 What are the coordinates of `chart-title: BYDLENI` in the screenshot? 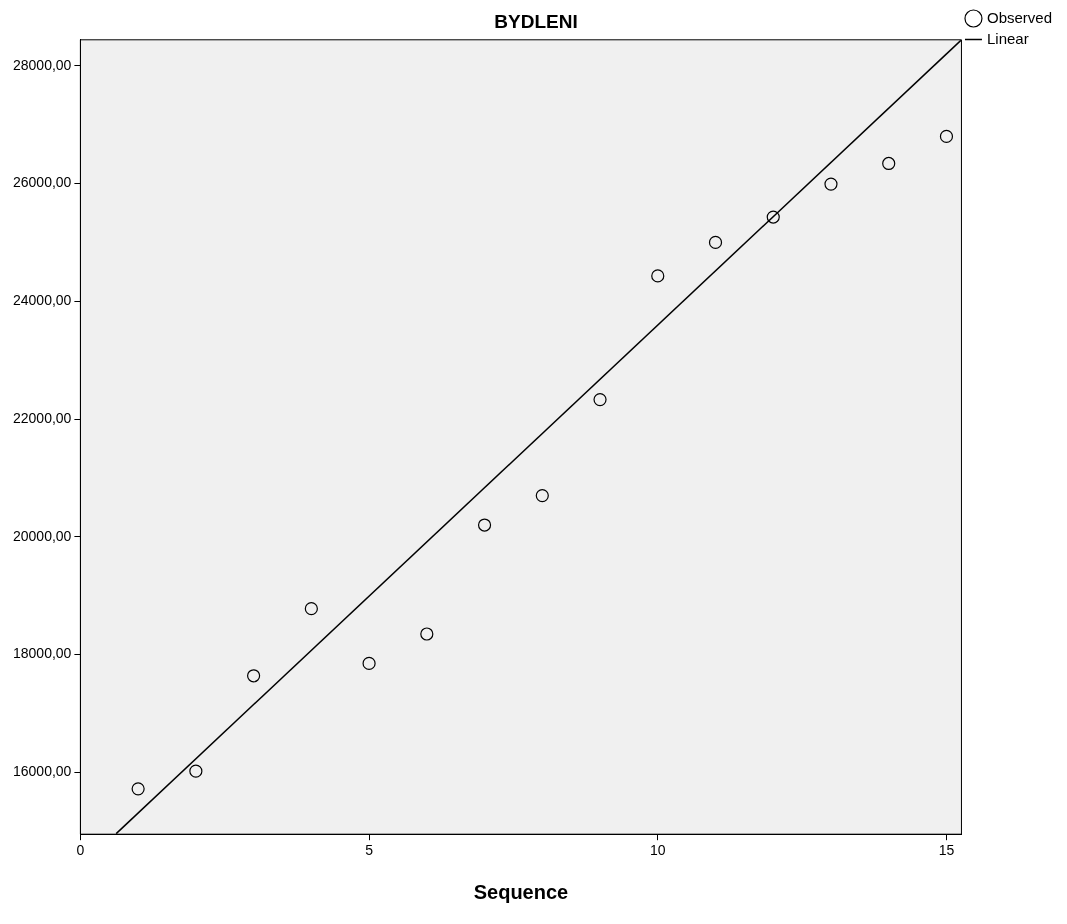 It's located at (536, 21).